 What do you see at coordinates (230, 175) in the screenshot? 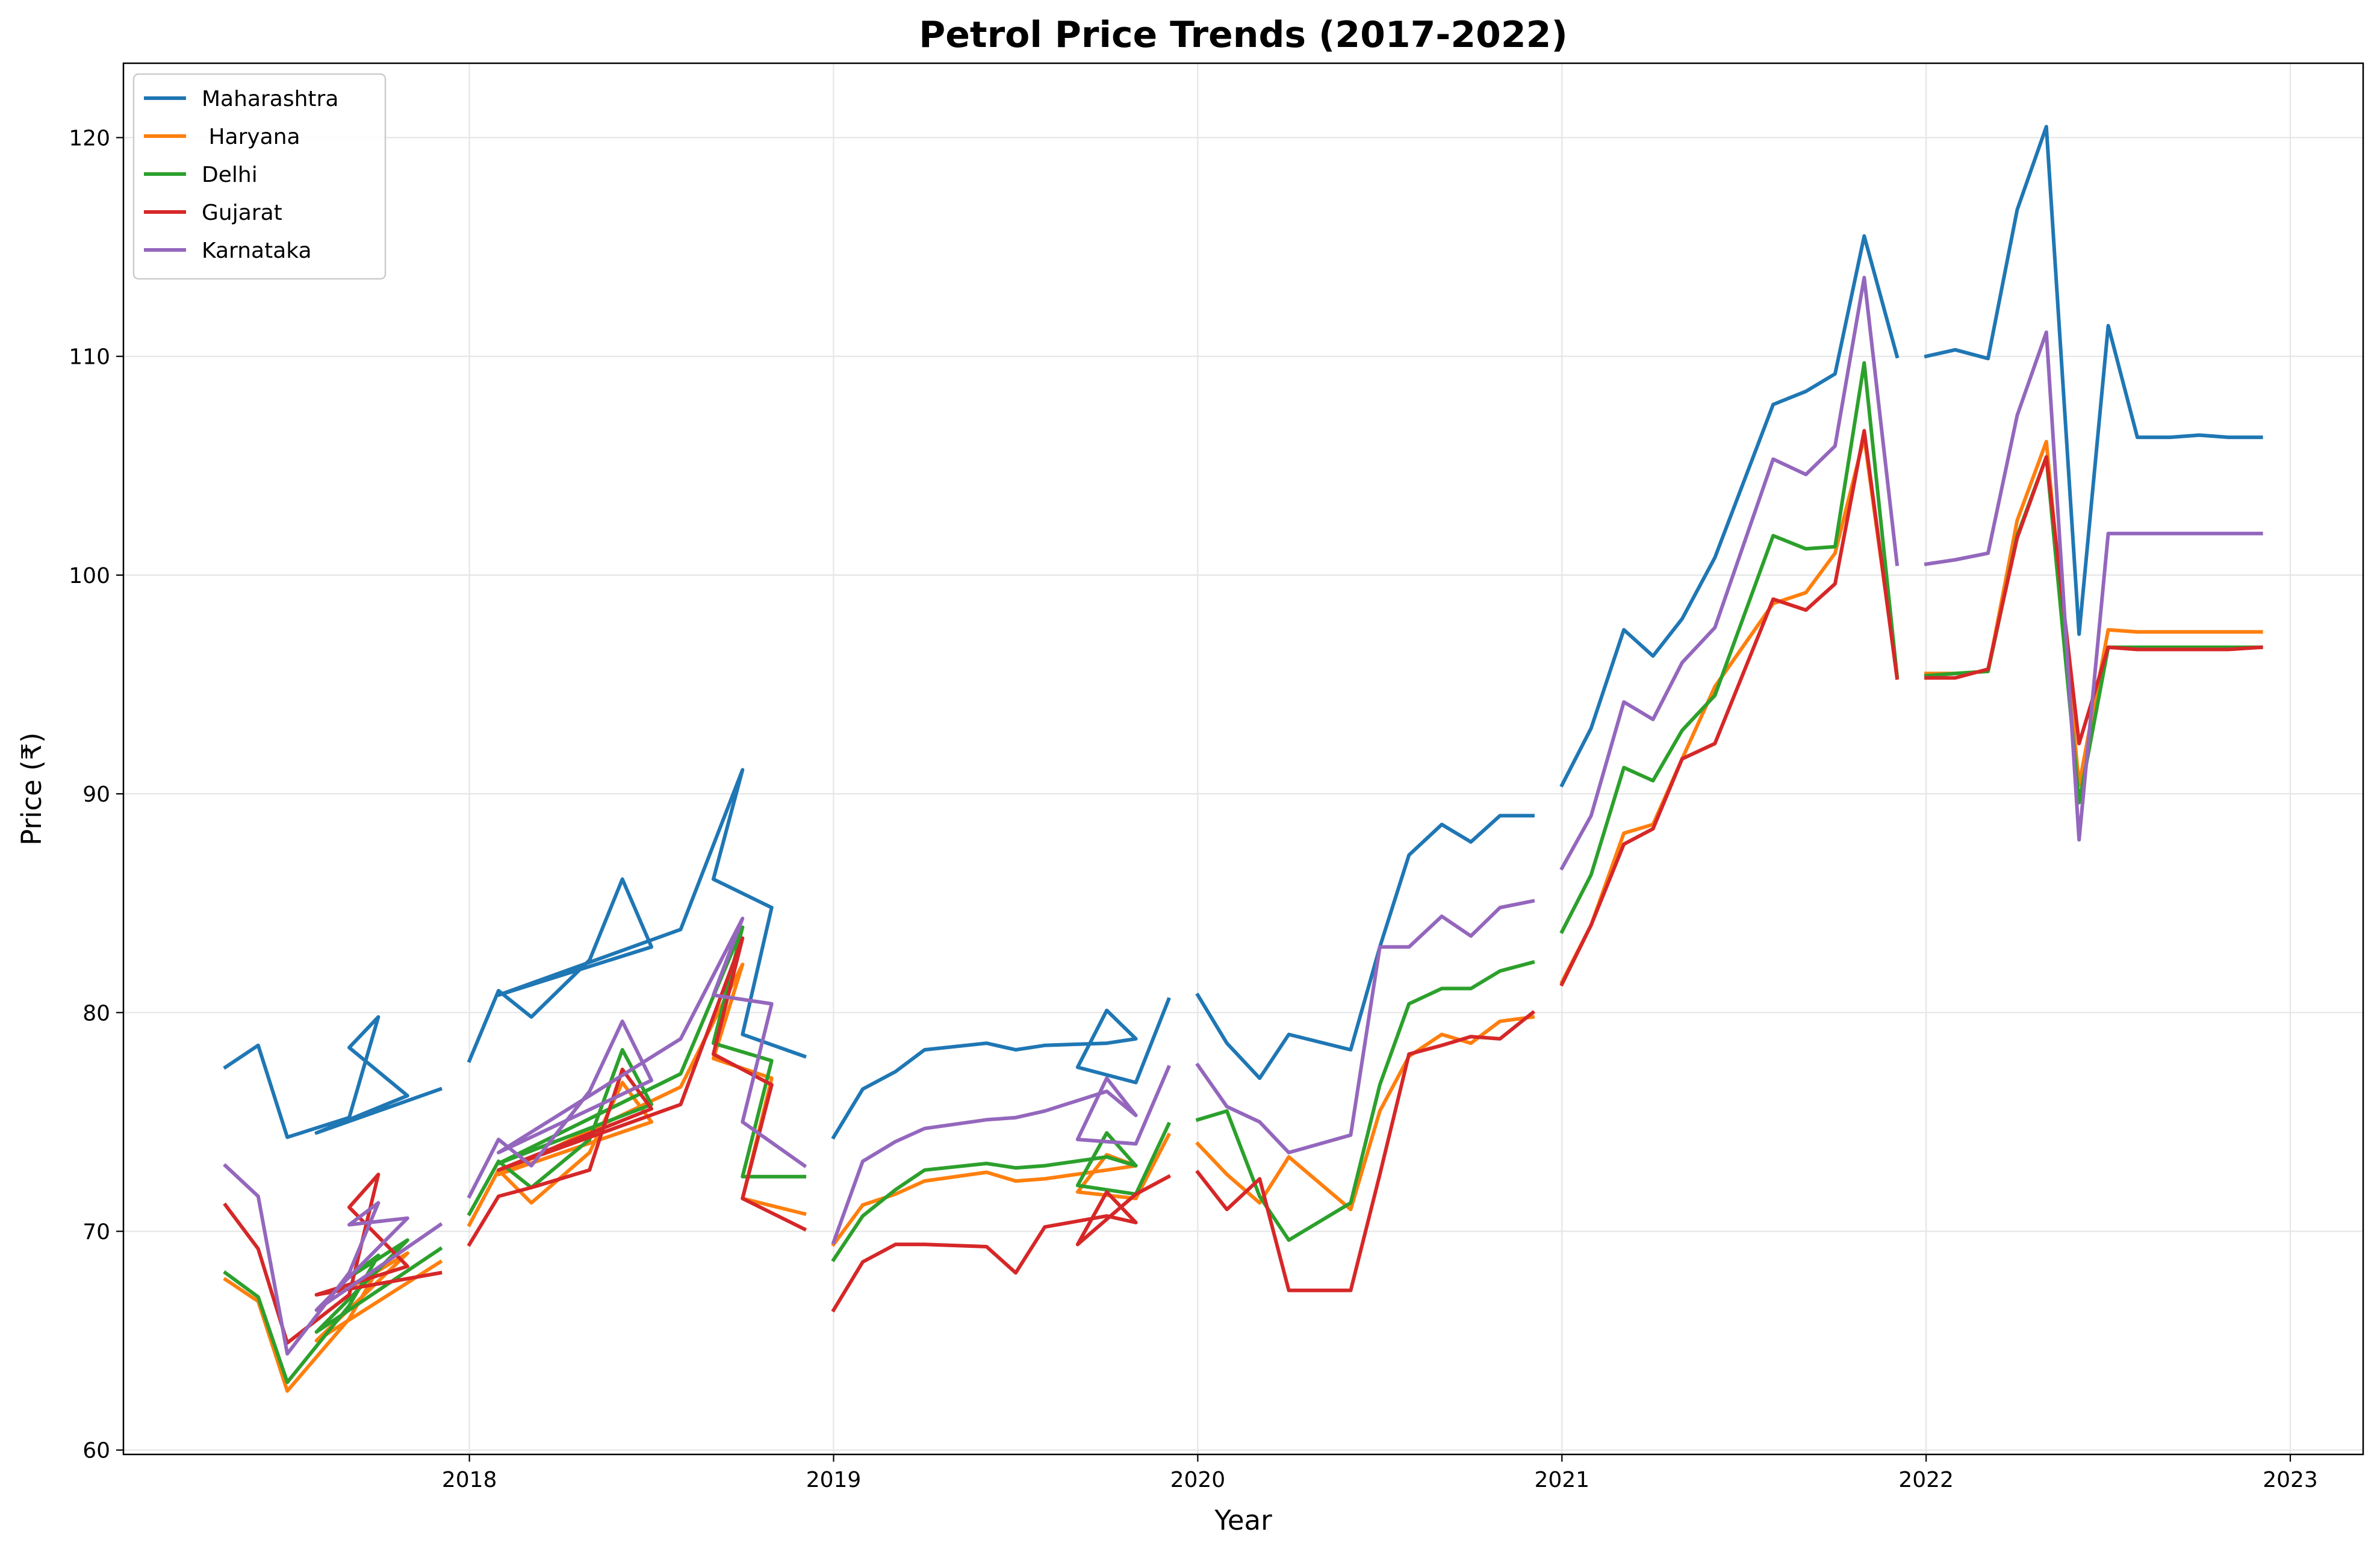
I see `legend-label: Delhi` at bounding box center [230, 175].